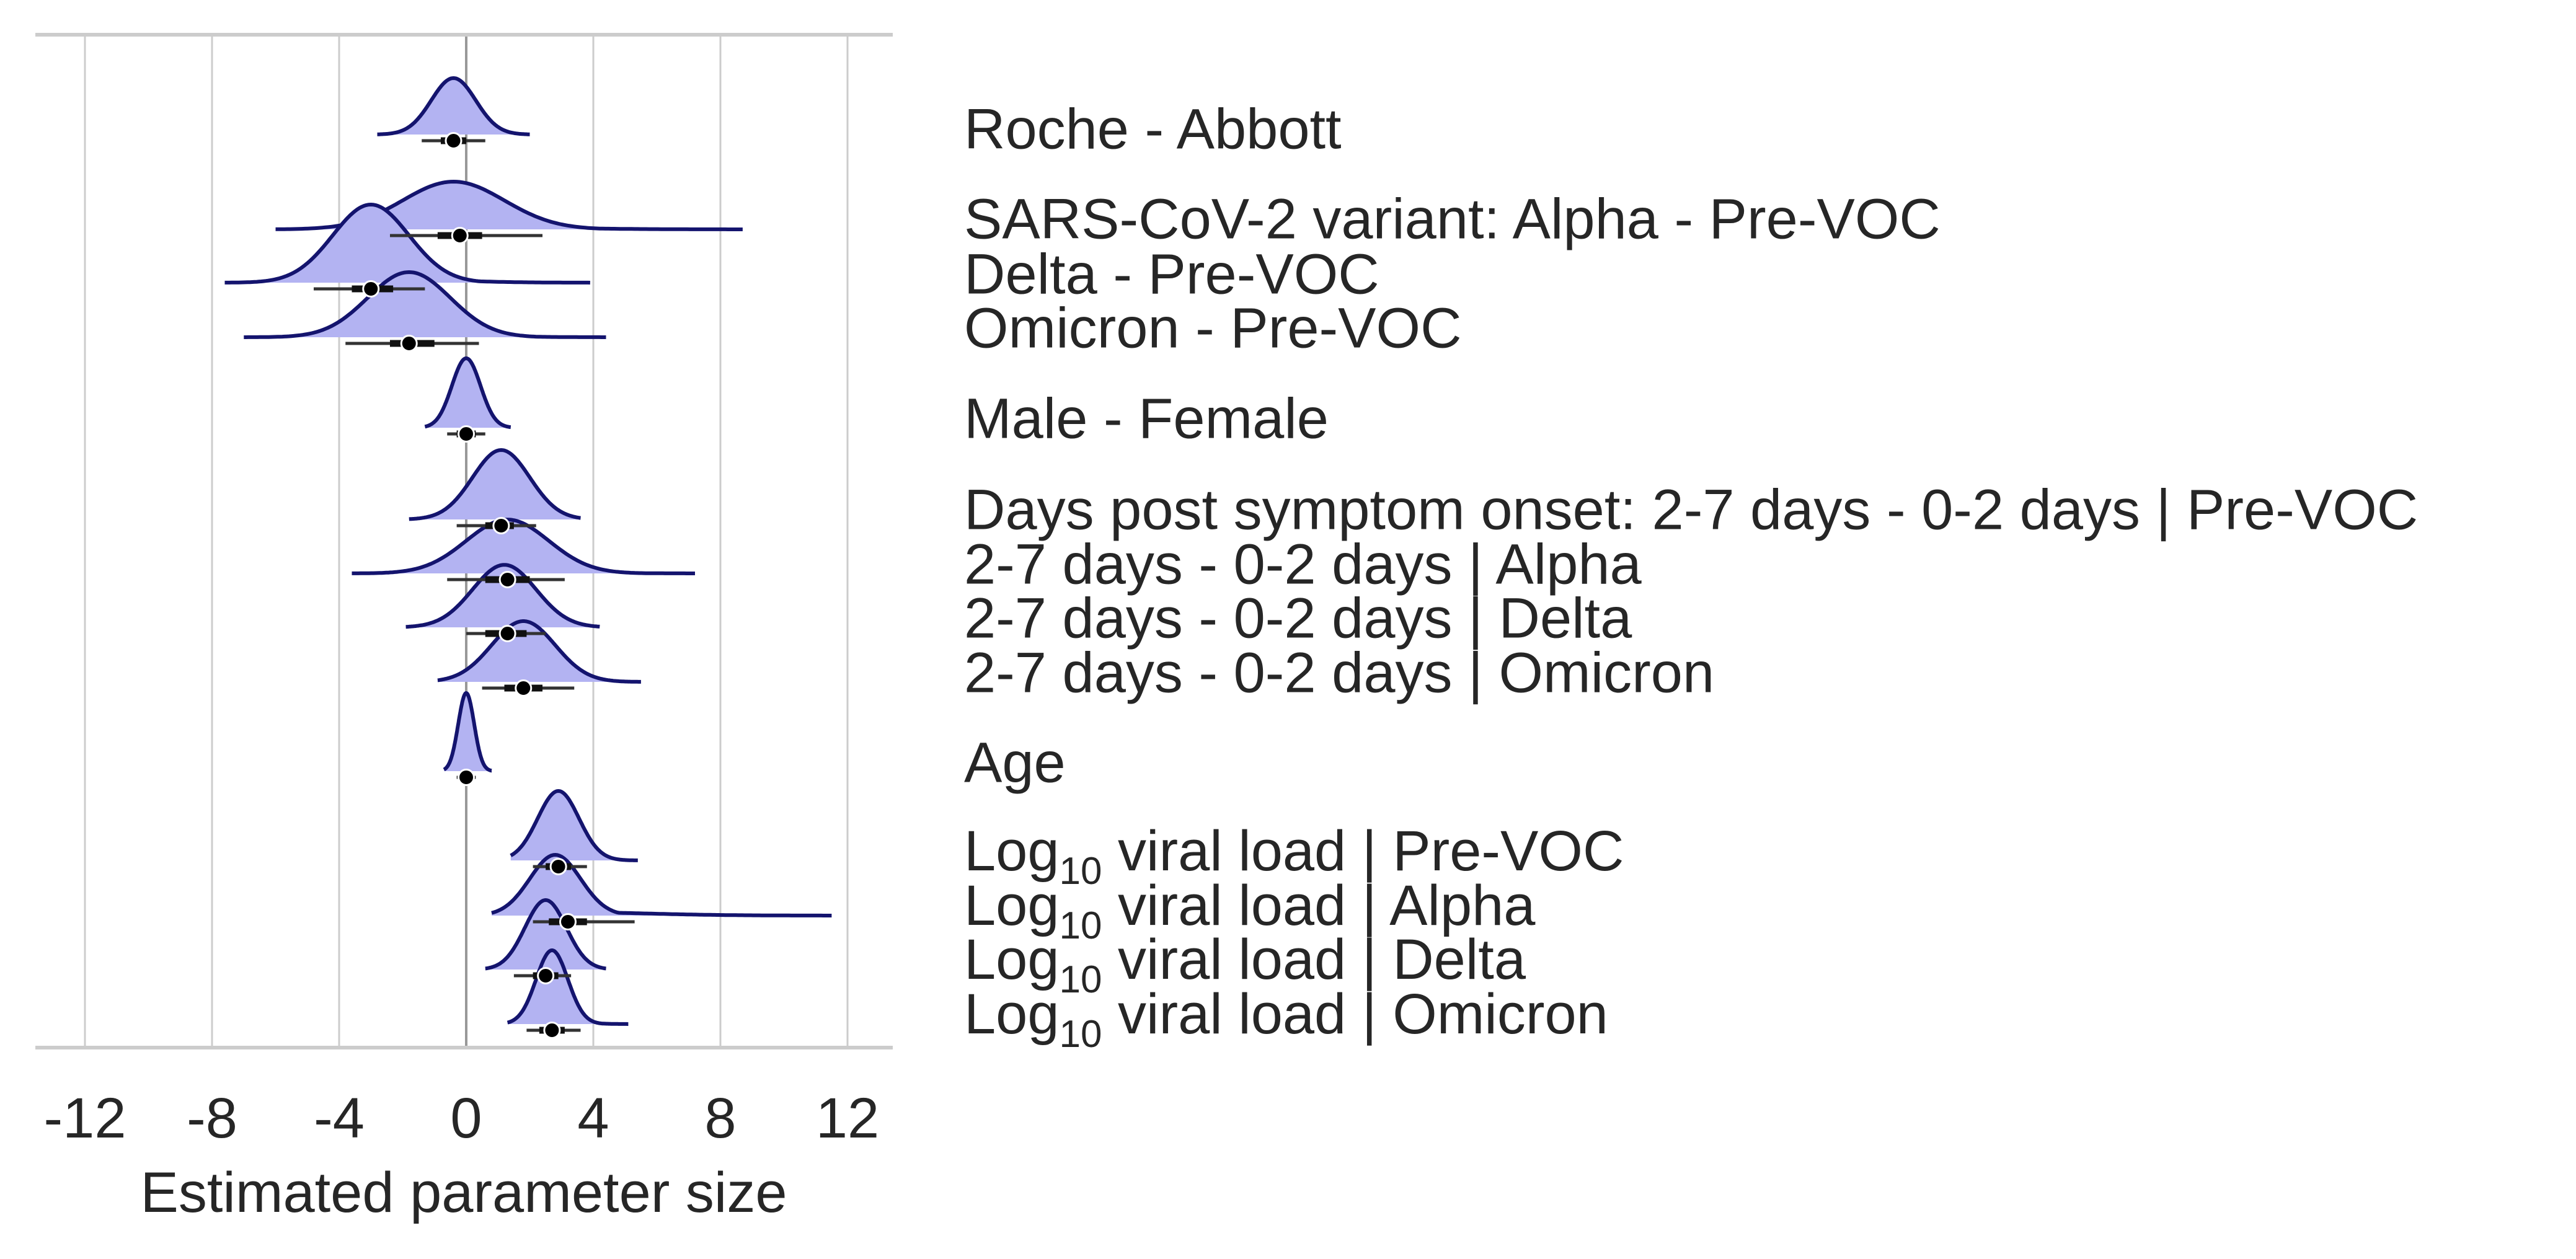 This screenshot has width=2576, height=1259. Describe the element at coordinates (1146, 418) in the screenshot. I see `row-label: Male - Female` at that location.